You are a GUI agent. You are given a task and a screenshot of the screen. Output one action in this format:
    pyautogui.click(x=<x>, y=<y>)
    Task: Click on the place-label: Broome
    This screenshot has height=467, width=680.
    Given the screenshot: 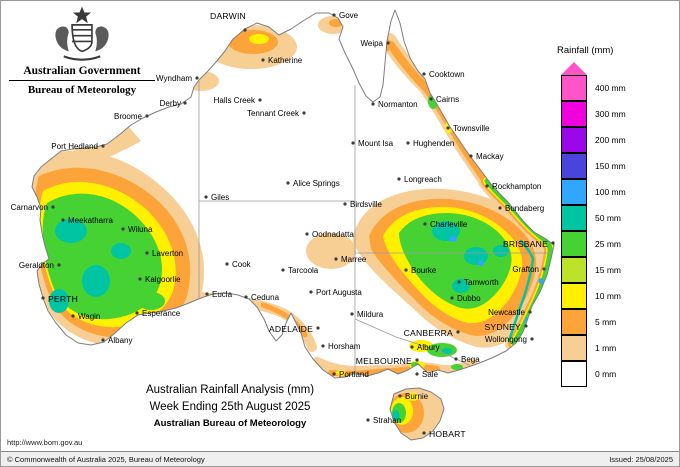 What is the action you would take?
    pyautogui.click(x=128, y=116)
    